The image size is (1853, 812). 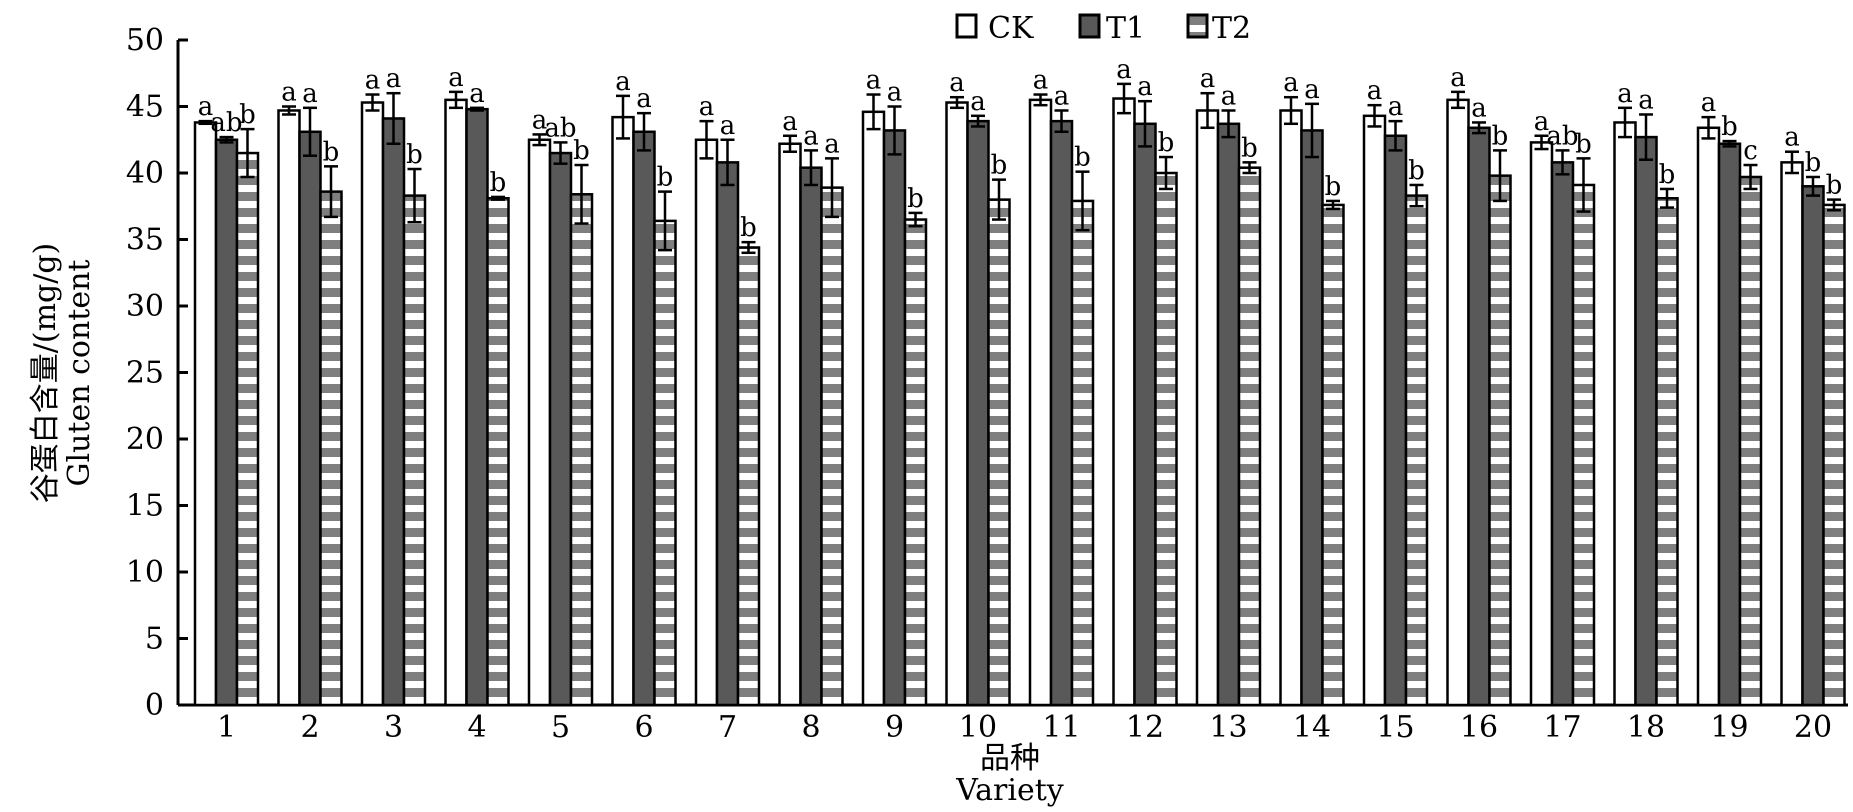 I want to click on significance-letter-t2-variety-6: b, so click(x=665, y=178).